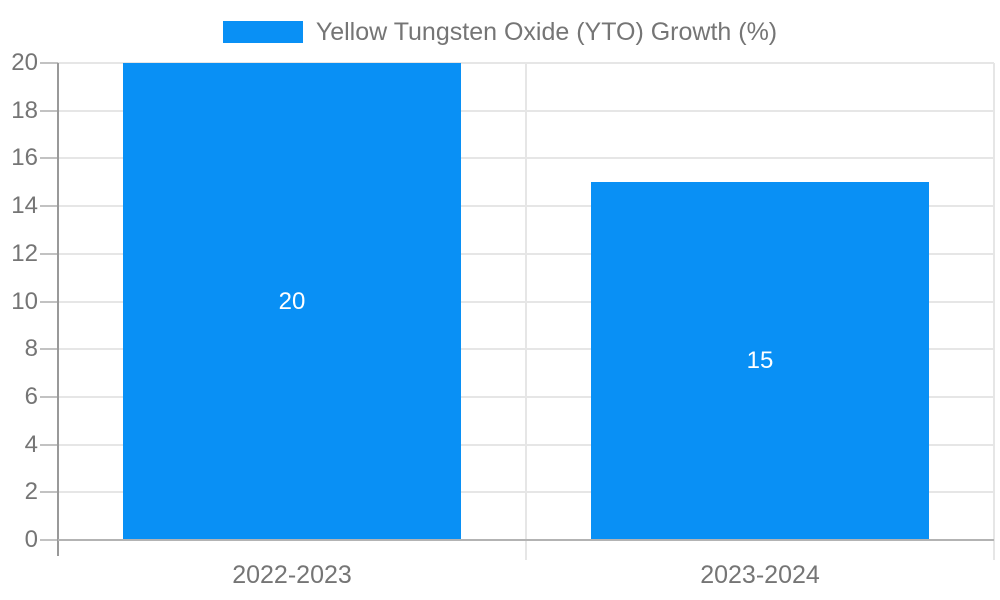 The height and width of the screenshot is (600, 1000). Describe the element at coordinates (24, 205) in the screenshot. I see `y-tick-label: 14` at that location.